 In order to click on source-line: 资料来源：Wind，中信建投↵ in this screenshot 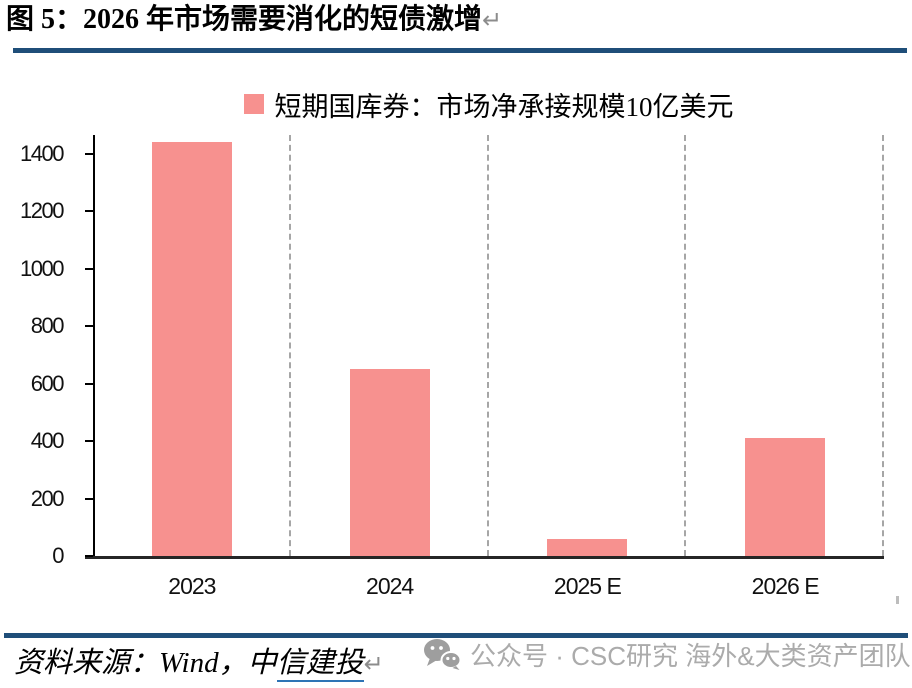, I will do `click(199, 664)`.